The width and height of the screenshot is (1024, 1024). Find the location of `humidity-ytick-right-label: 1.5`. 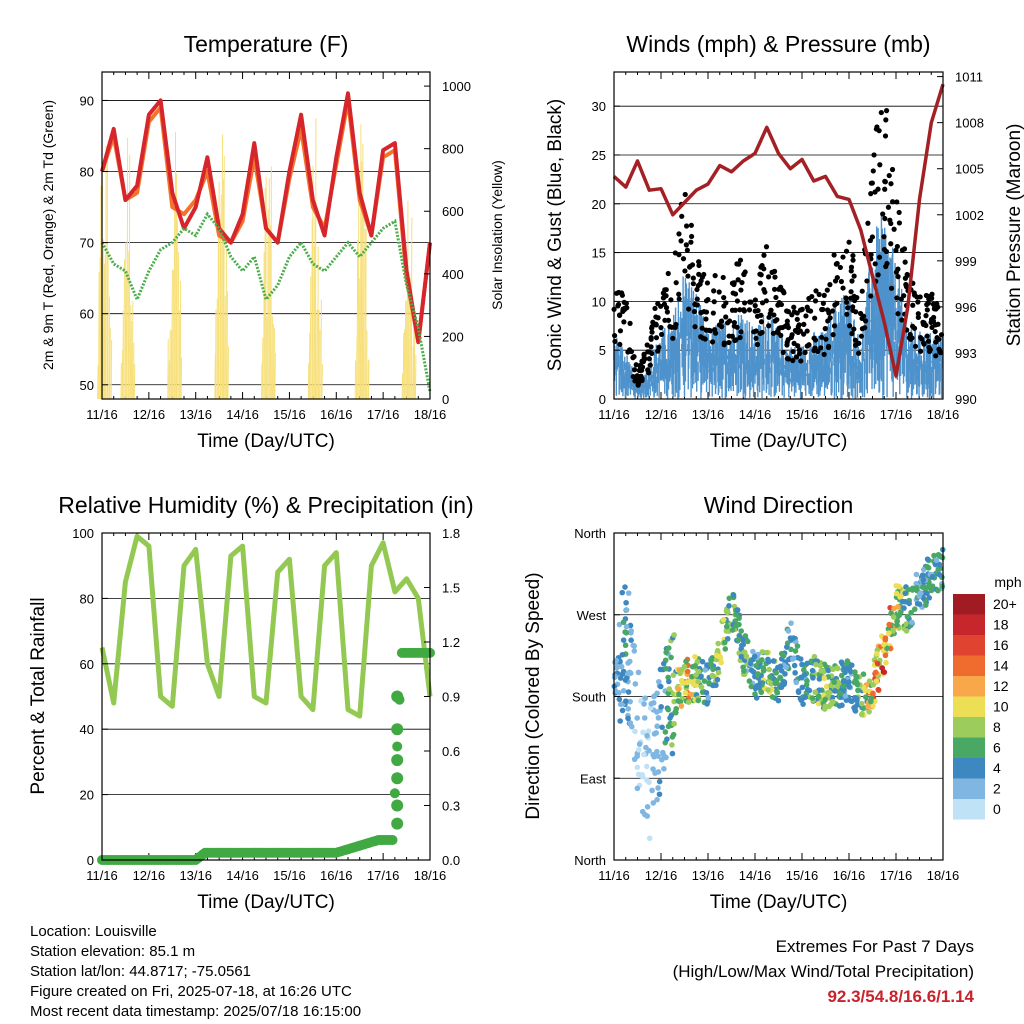

humidity-ytick-right-label: 1.5 is located at coordinates (451, 588).